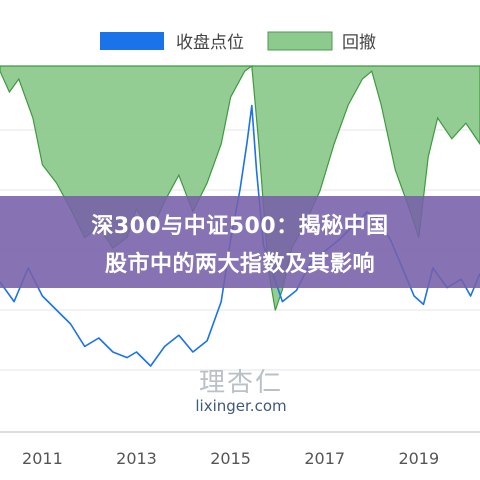 Image resolution: width=480 pixels, height=480 pixels. Describe the element at coordinates (418, 458) in the screenshot. I see `x-tick-label: 2019` at that location.